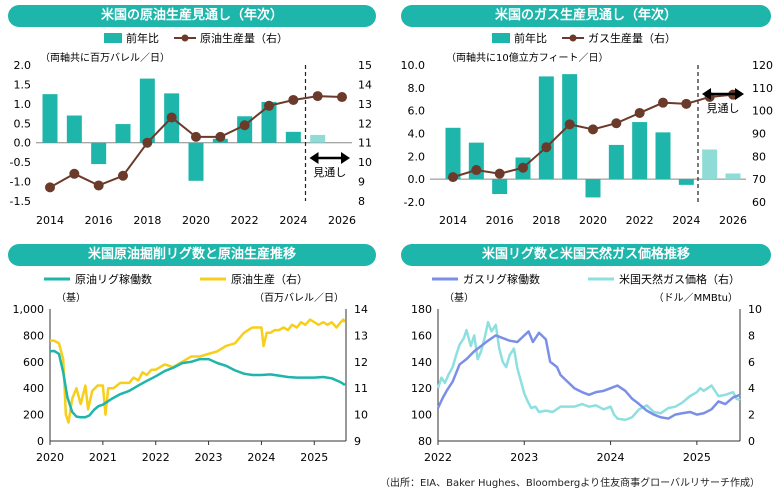  I want to click on left-axis-tick-label: 6.0, so click(417, 111).